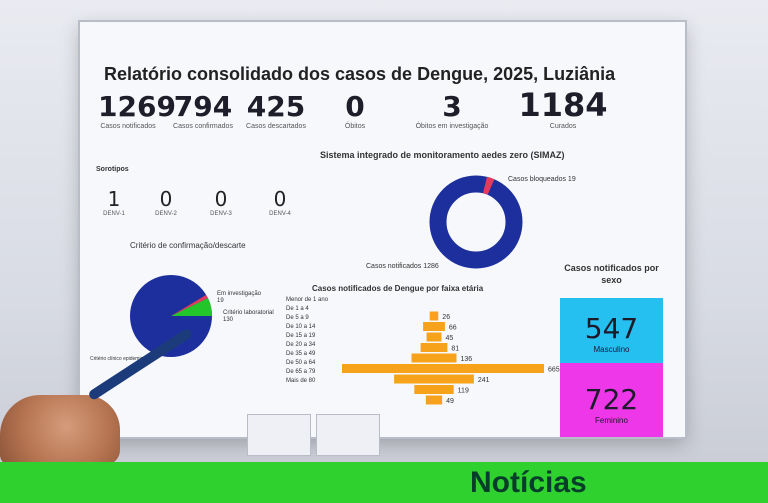 This screenshot has height=503, width=768. What do you see at coordinates (307, 300) in the screenshot?
I see `age-category-label: Menor de 1 ano` at bounding box center [307, 300].